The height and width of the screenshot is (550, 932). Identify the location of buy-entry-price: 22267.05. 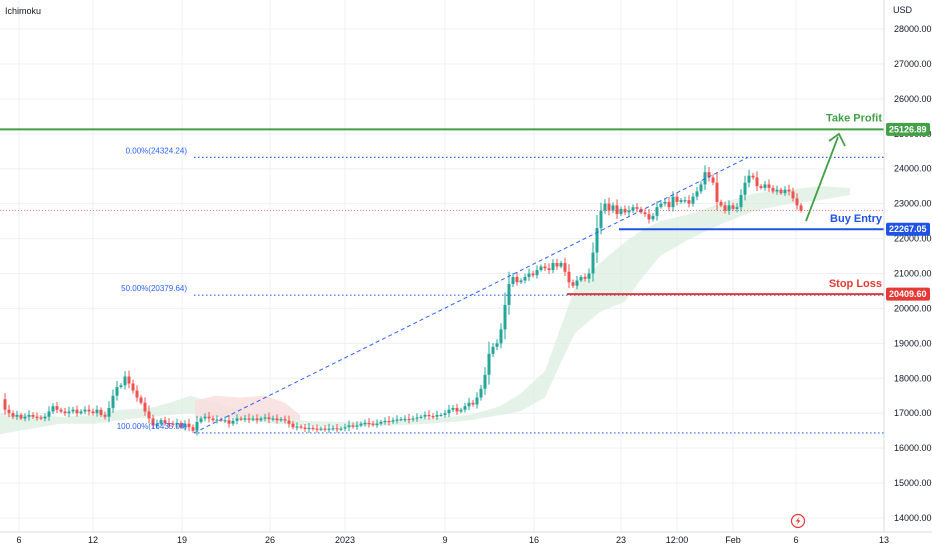
(908, 229).